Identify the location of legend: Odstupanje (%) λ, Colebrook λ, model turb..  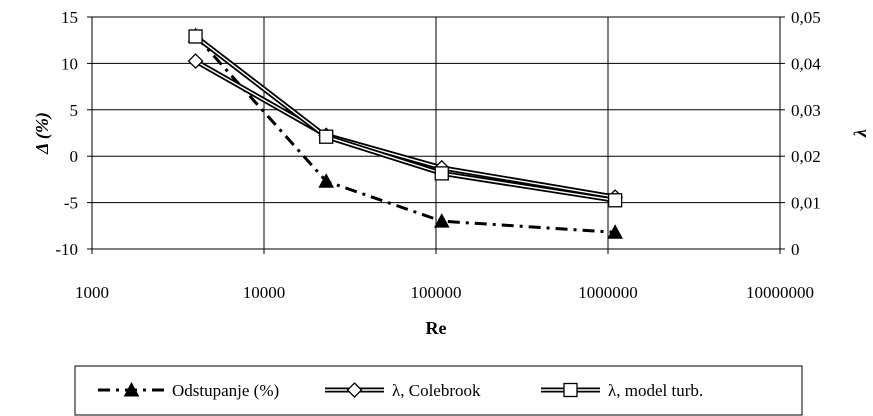
(438, 390).